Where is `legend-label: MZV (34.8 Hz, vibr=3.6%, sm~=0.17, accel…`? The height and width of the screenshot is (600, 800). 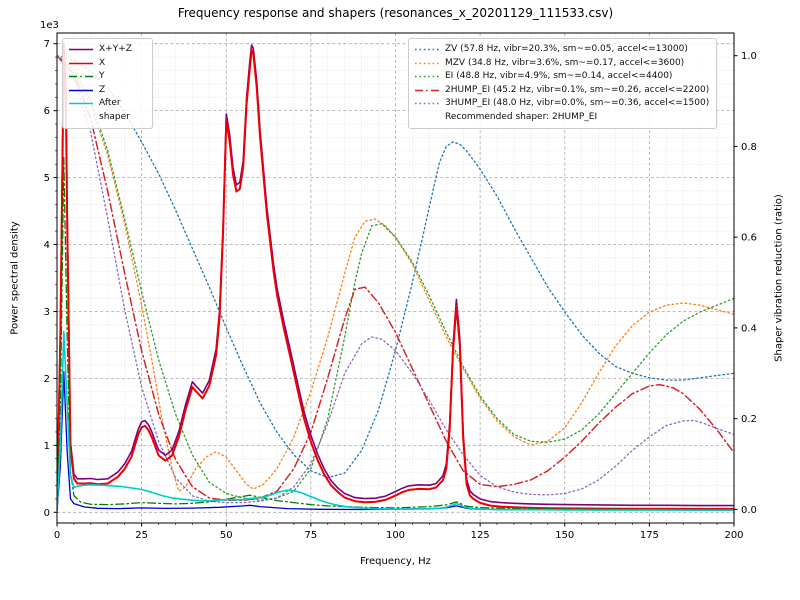 legend-label: MZV (34.8 Hz, vibr=3.6%, sm~=0.17, accel… is located at coordinates (565, 62).